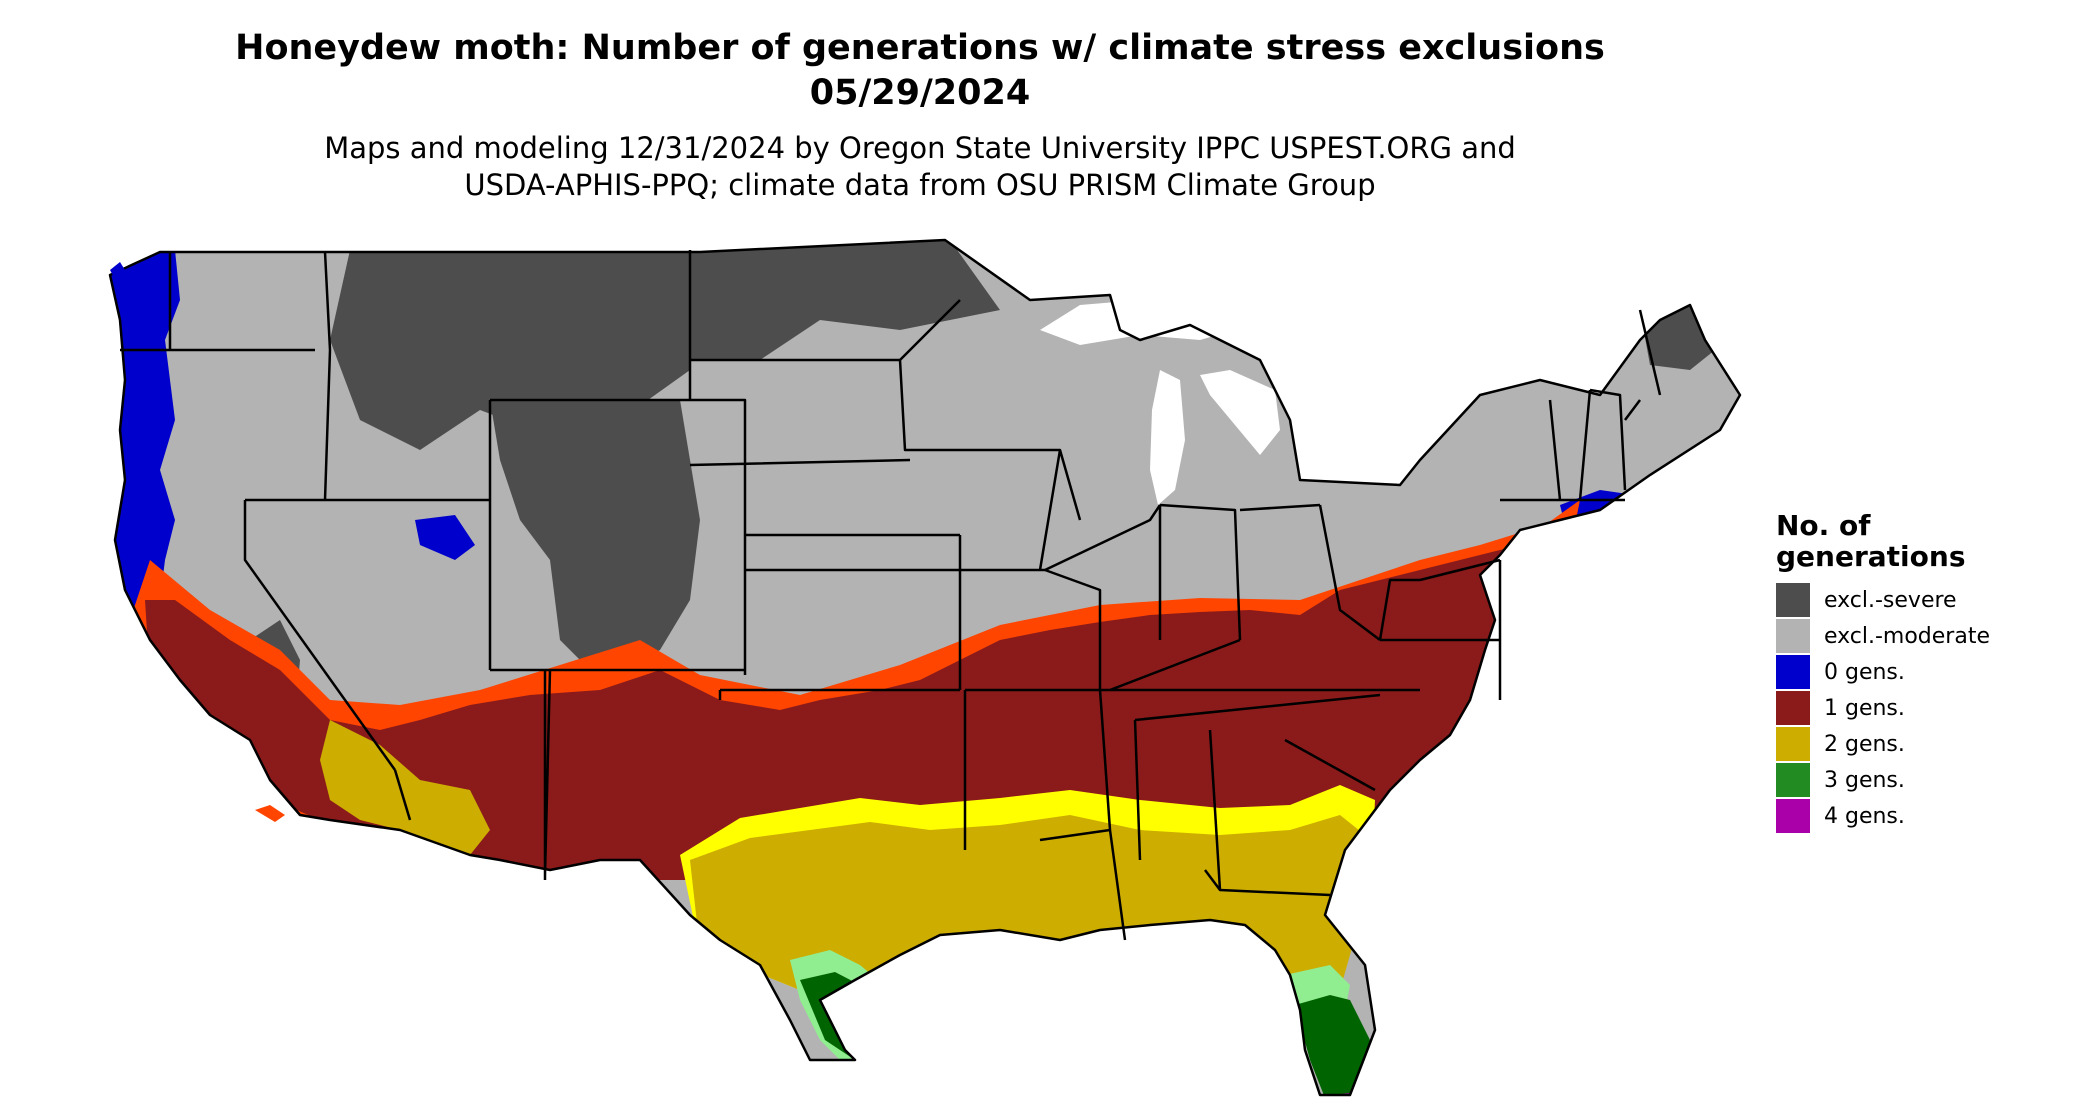 Image resolution: width=2100 pixels, height=1116 pixels. What do you see at coordinates (1027, 912) in the screenshot?
I see `two-gen-region` at bounding box center [1027, 912].